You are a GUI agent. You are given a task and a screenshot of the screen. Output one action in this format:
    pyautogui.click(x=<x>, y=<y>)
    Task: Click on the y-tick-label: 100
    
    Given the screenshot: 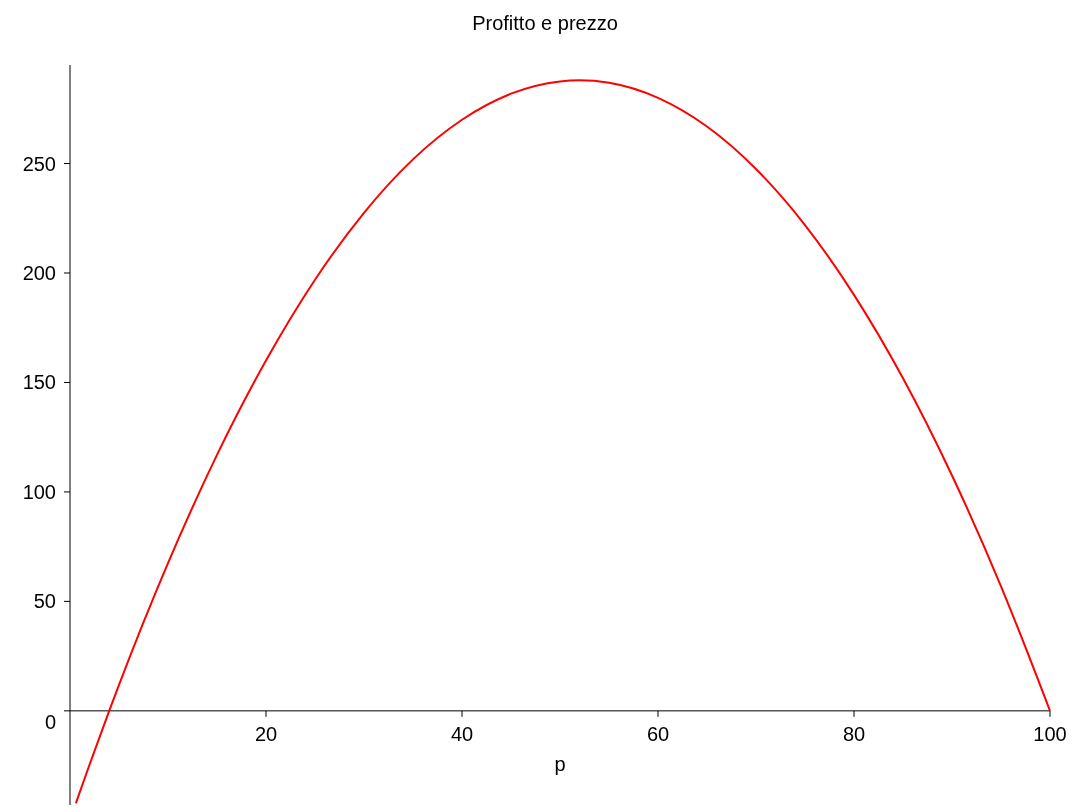 What is the action you would take?
    pyautogui.click(x=39, y=491)
    